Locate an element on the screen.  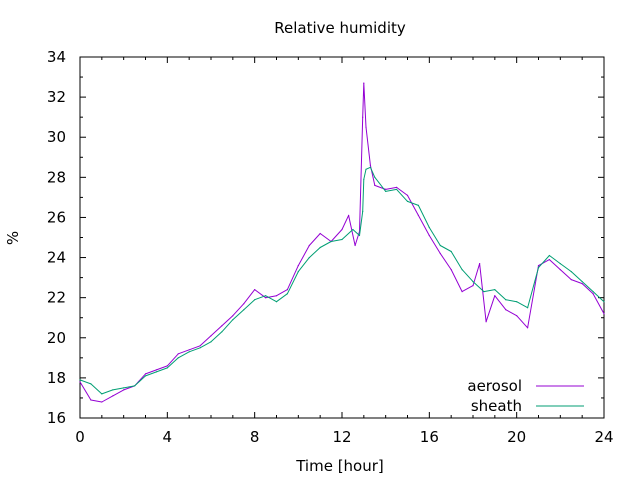
chart-title: Relative humidity is located at coordinates (340, 28).